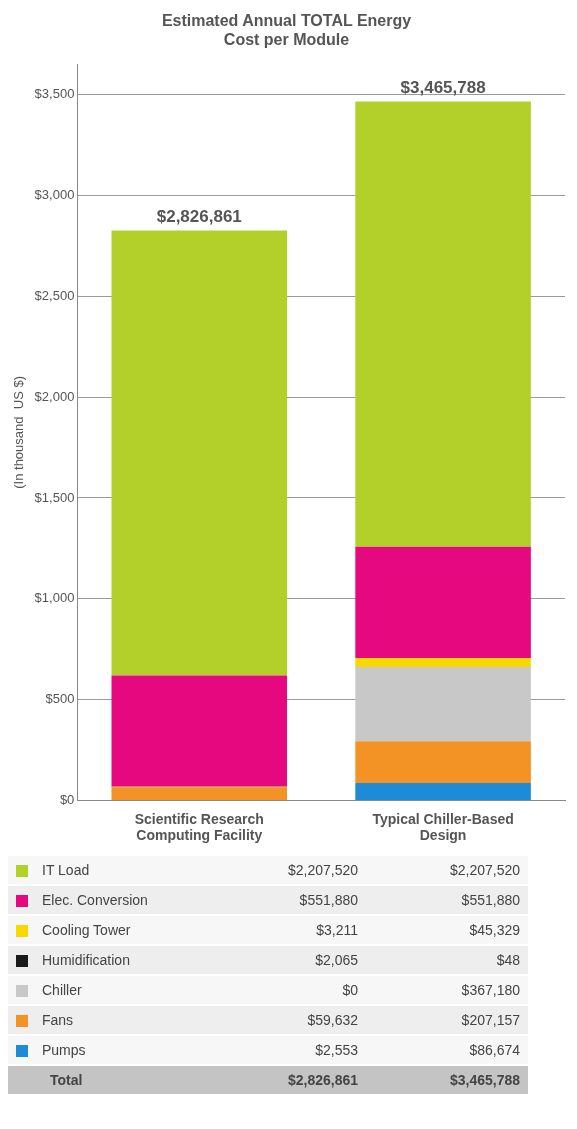 The height and width of the screenshot is (1129, 577). Describe the element at coordinates (54, 195) in the screenshot. I see `y-tick-label: $3,000` at that location.